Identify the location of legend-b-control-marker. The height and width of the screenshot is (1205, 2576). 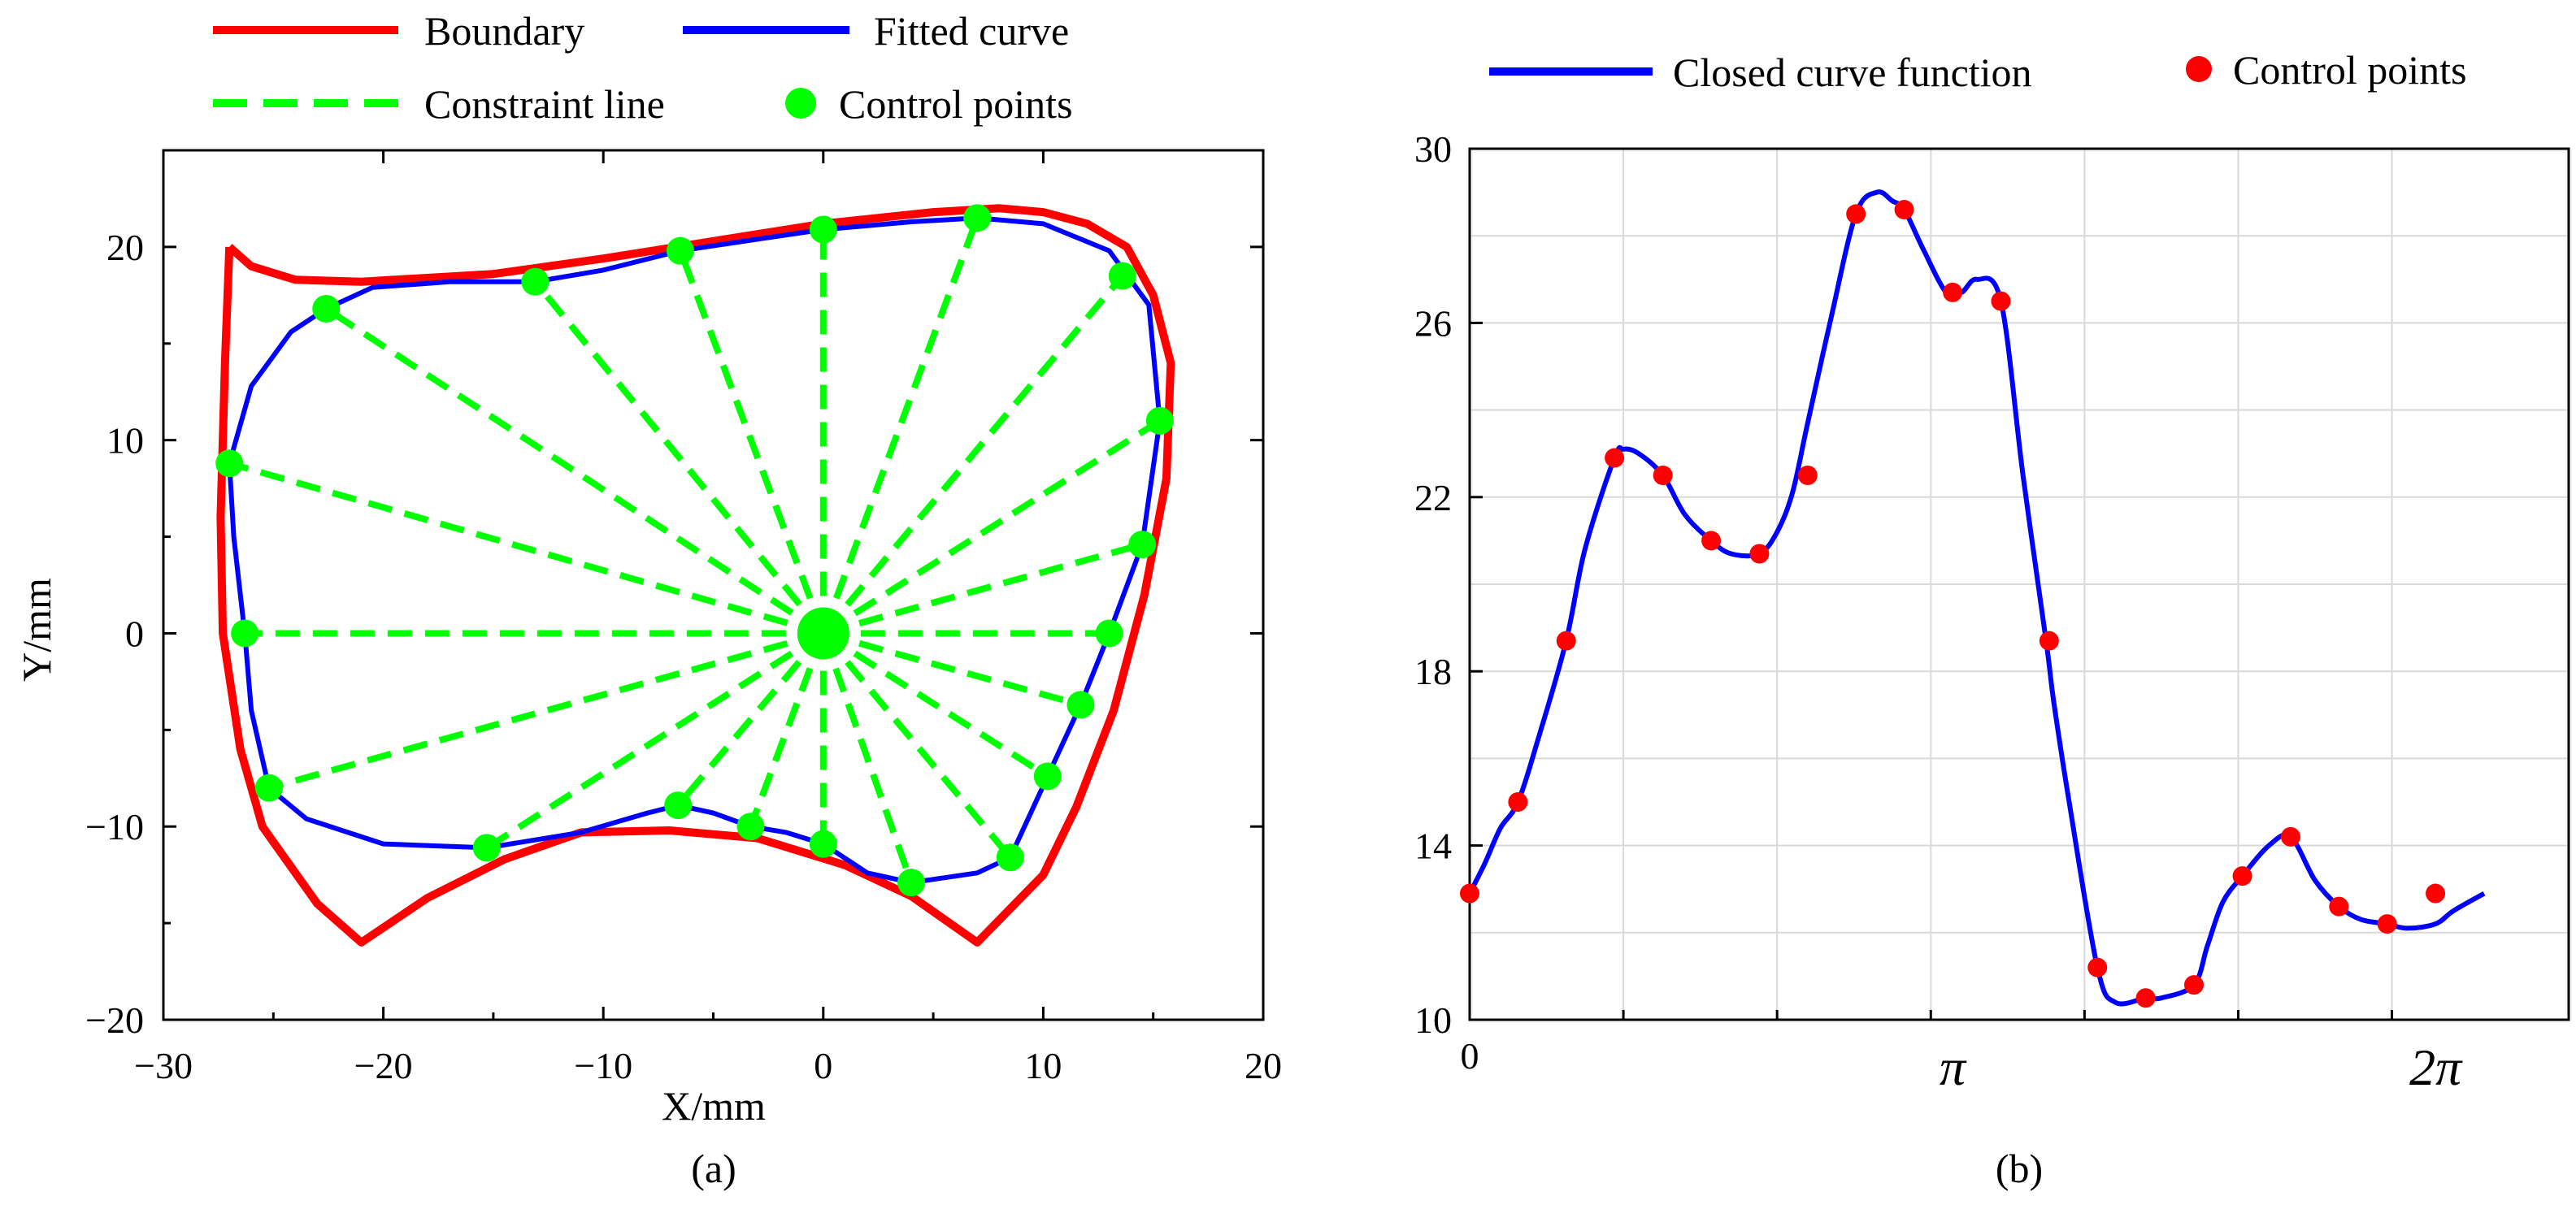
(2199, 69).